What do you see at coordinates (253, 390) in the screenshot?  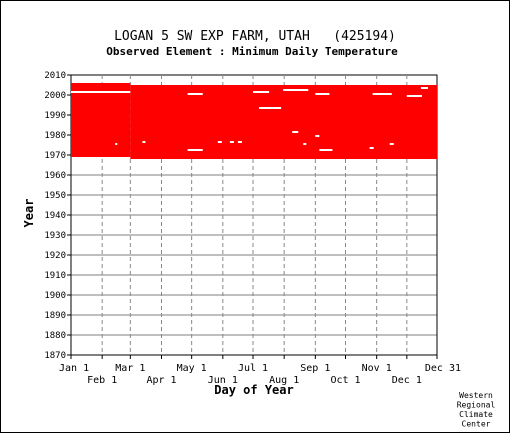 I see `x-axis-label: Day of Year` at bounding box center [253, 390].